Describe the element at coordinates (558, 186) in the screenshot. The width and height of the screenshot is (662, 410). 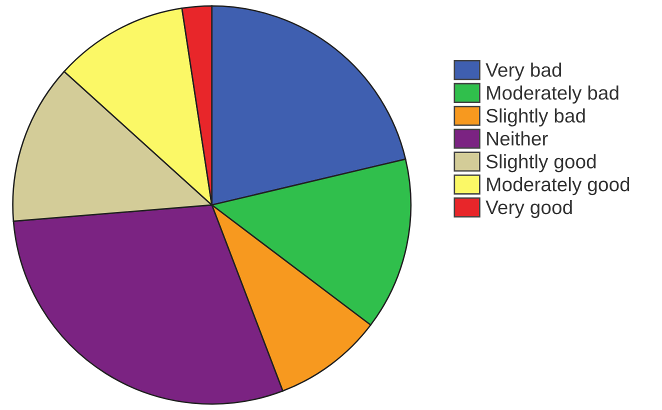
I see `legend-label: Moderately good` at that location.